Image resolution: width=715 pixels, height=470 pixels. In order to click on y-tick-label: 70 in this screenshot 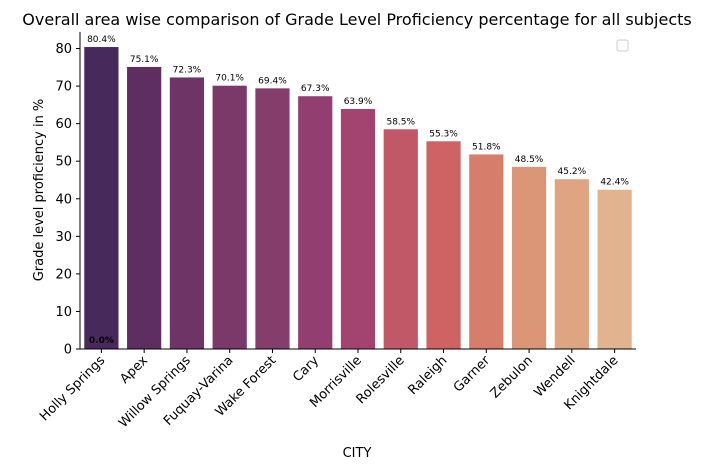, I will do `click(63, 87)`.